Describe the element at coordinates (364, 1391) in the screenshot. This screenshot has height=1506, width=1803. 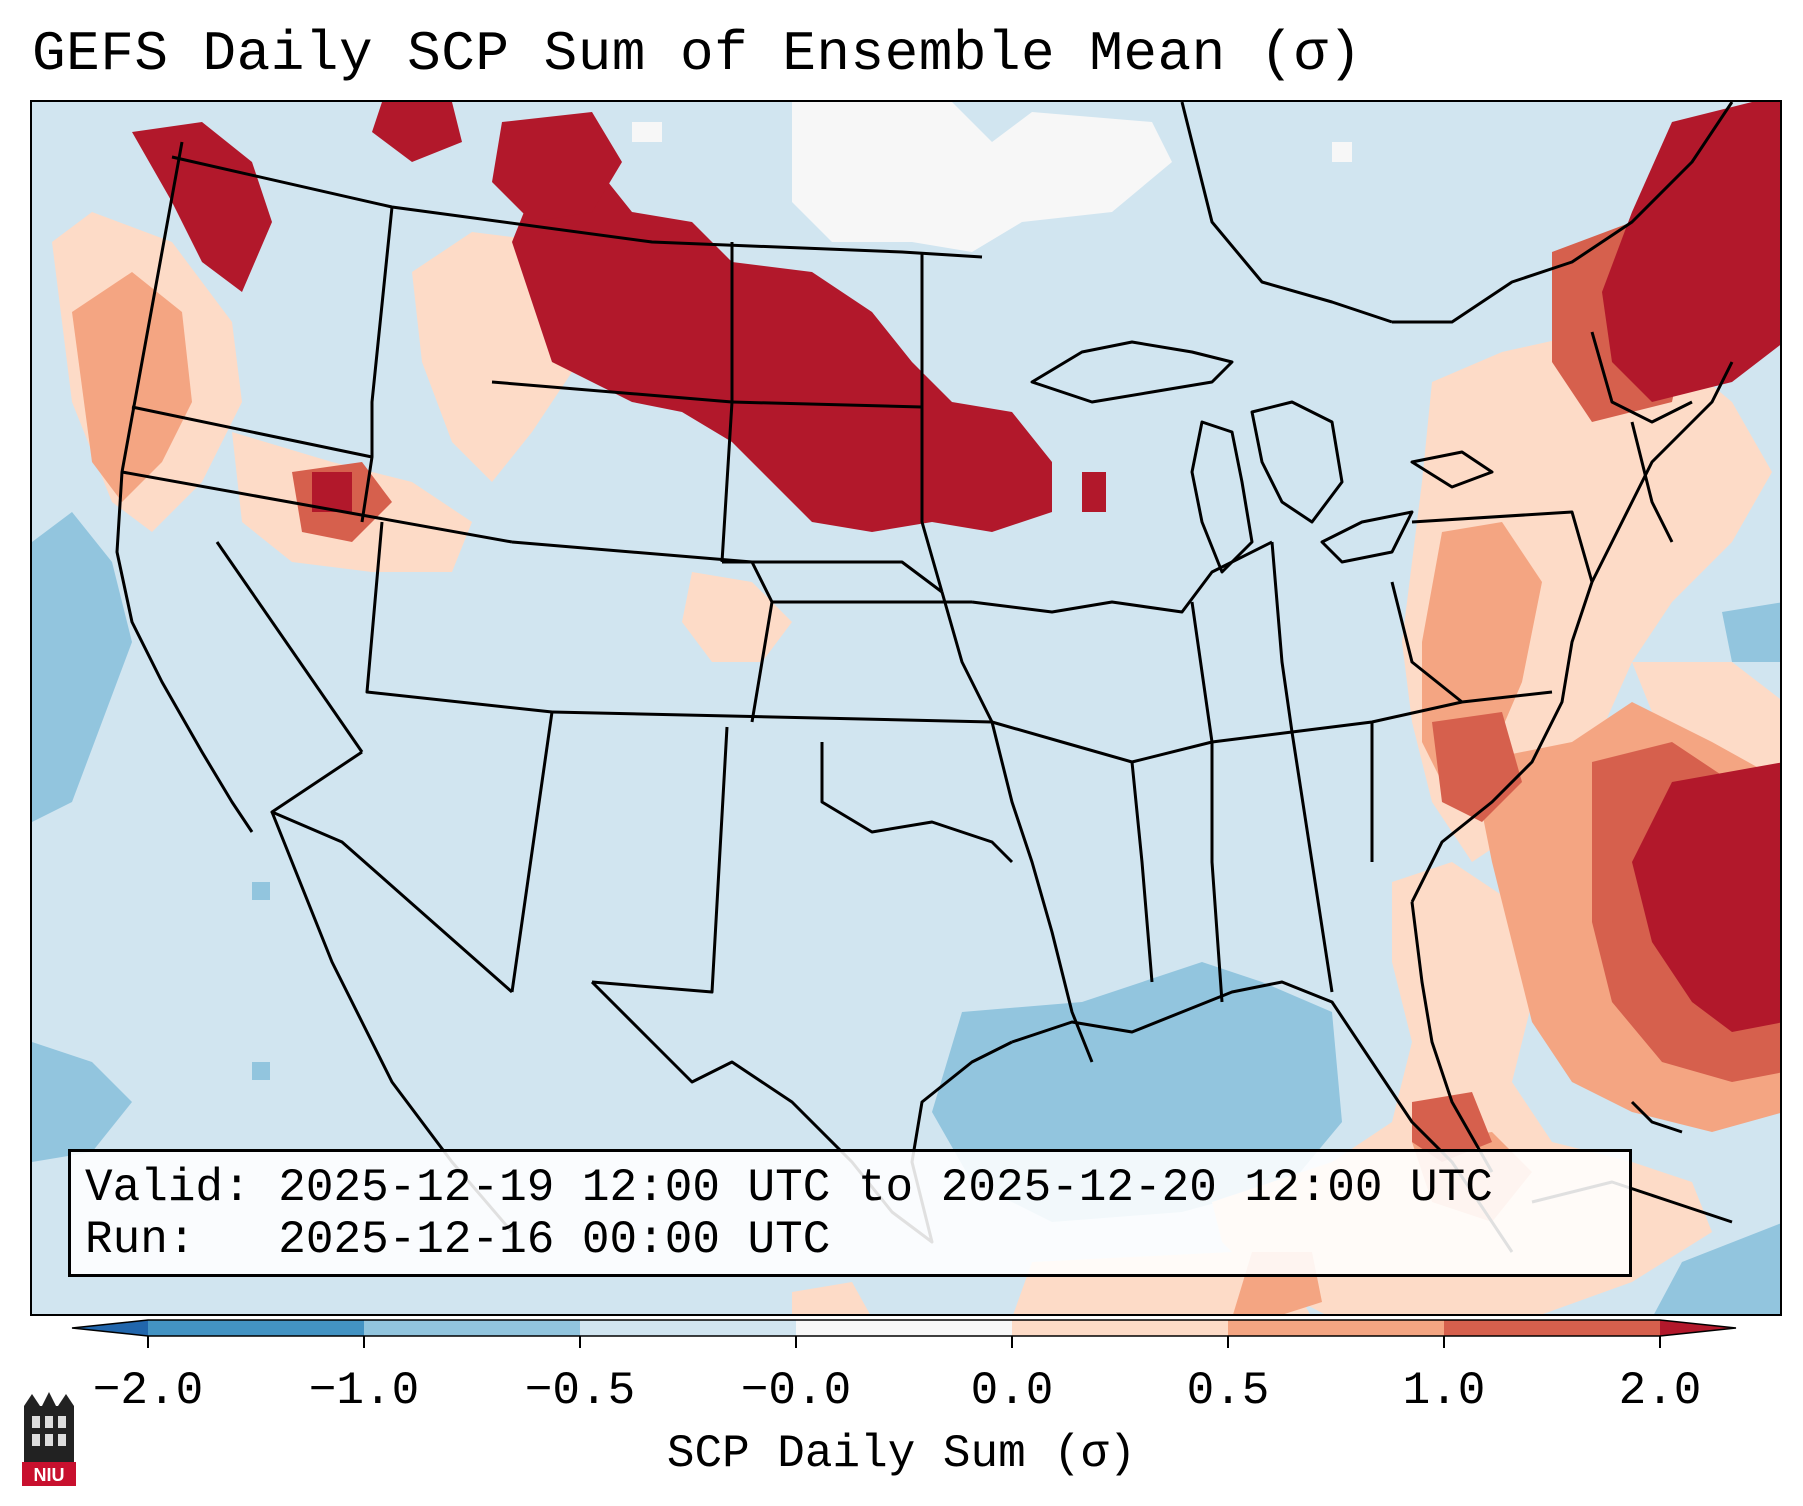
I see `colorbar-tick-label: −1.0` at that location.